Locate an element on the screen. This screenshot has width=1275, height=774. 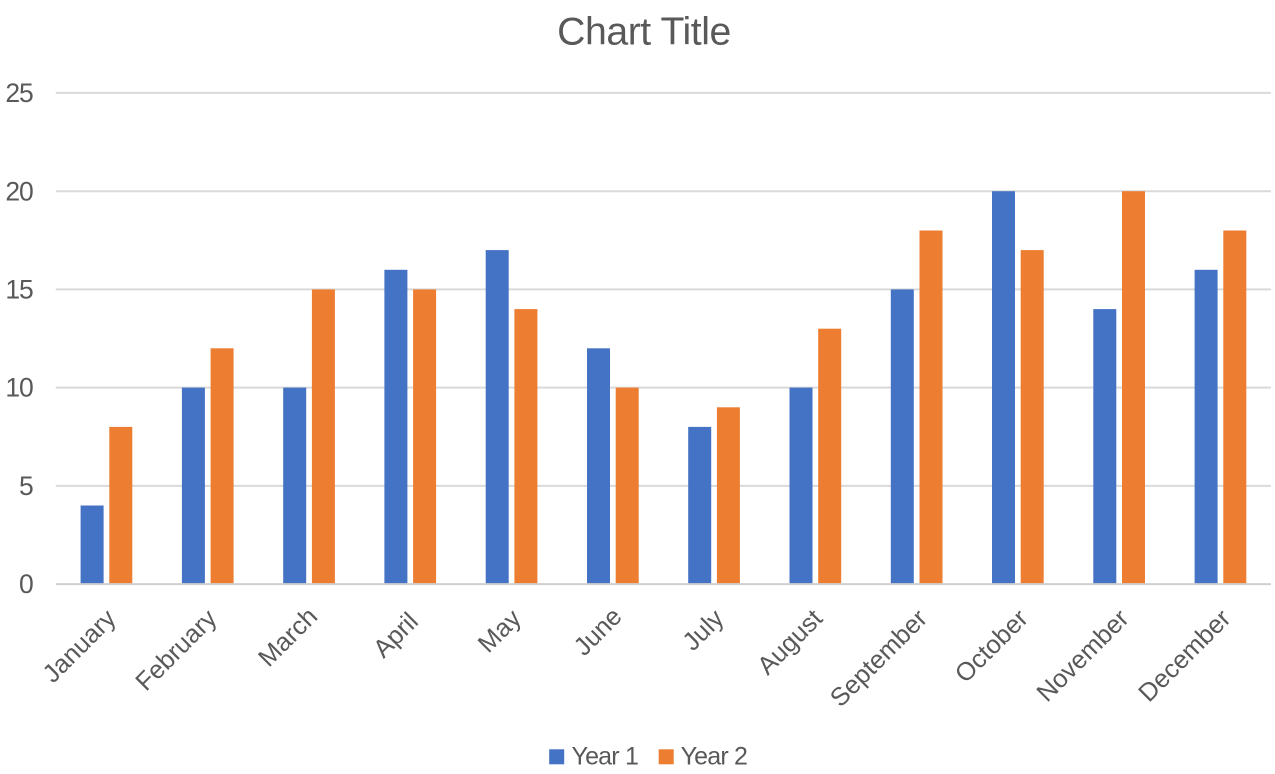
svg-text: 0 is located at coordinates (26, 584).